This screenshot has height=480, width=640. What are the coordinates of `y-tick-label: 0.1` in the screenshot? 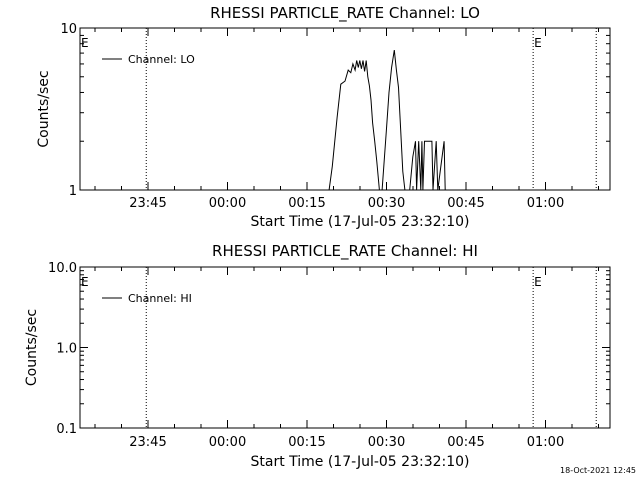 It's located at (66, 429).